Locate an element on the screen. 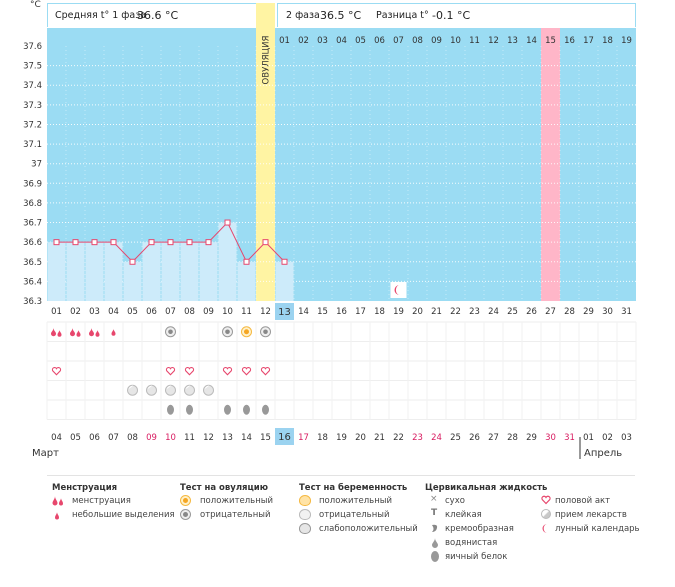 Image resolution: width=675 pixels, height=587 pixels. cycle-day-label: 09 is located at coordinates (208, 312).